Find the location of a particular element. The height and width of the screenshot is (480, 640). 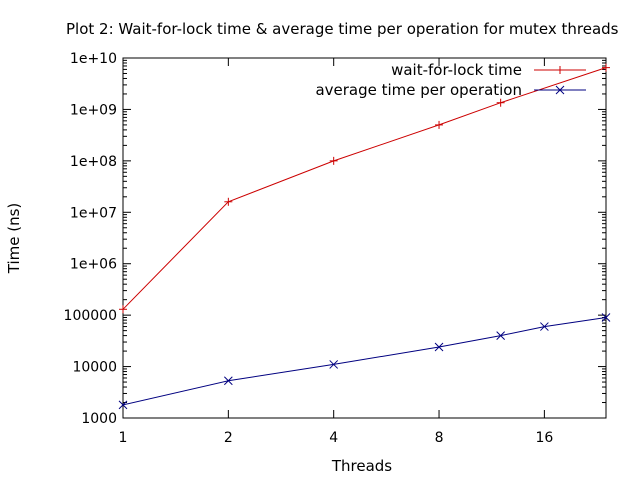

x-axis-label: Threads is located at coordinates (361, 466).